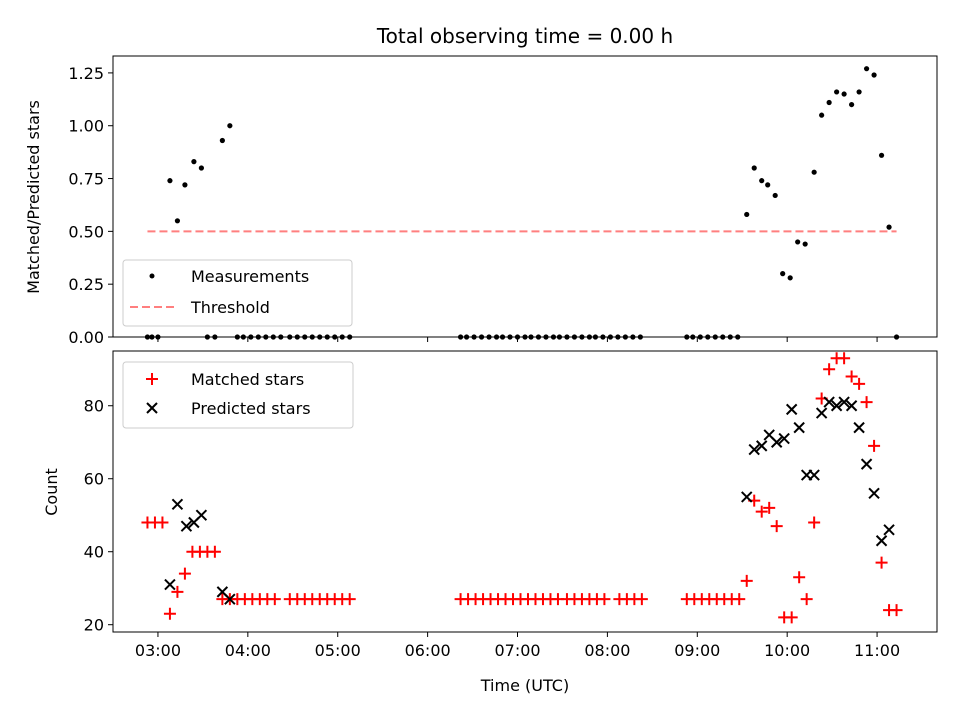  What do you see at coordinates (697, 650) in the screenshot?
I see `x-tick-label: 09:00` at bounding box center [697, 650].